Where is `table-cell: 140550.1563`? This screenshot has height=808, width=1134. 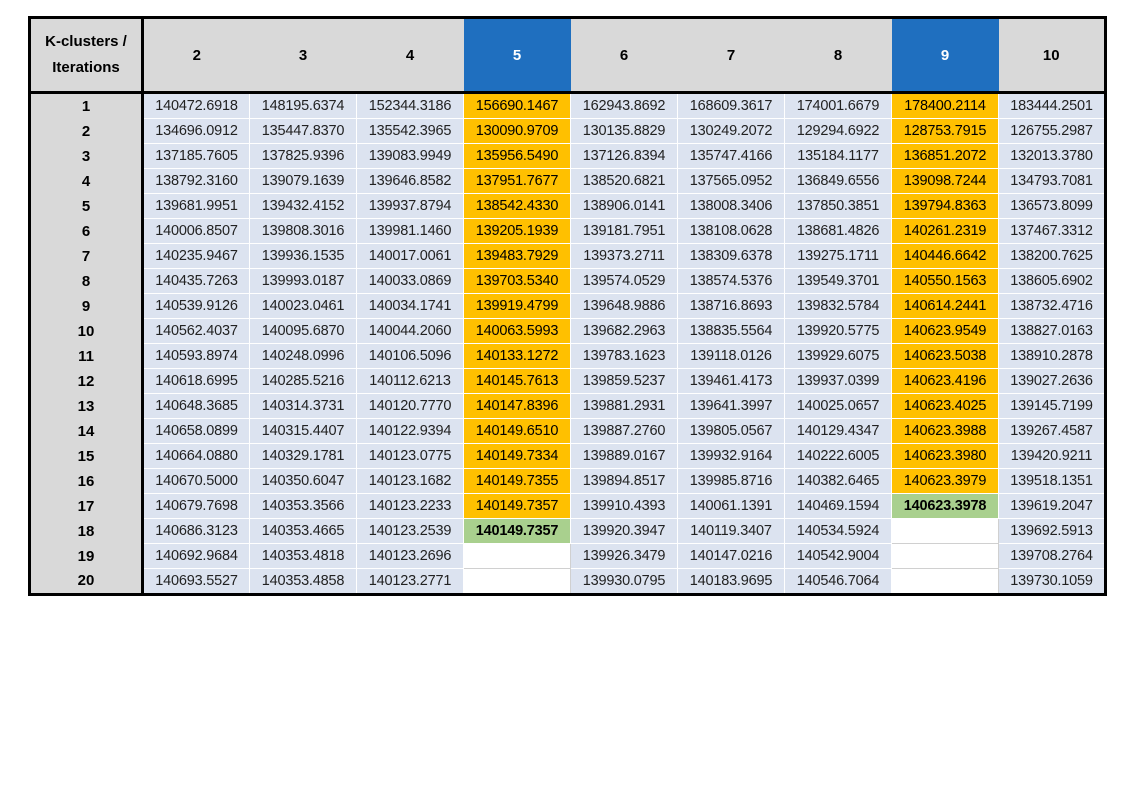
table-cell: 140550.1563 is located at coordinates (945, 281).